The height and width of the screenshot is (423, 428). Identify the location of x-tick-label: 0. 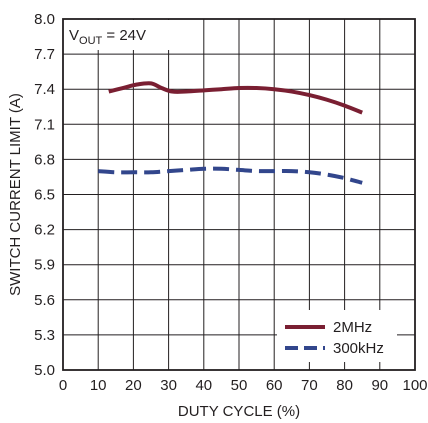
(63, 385).